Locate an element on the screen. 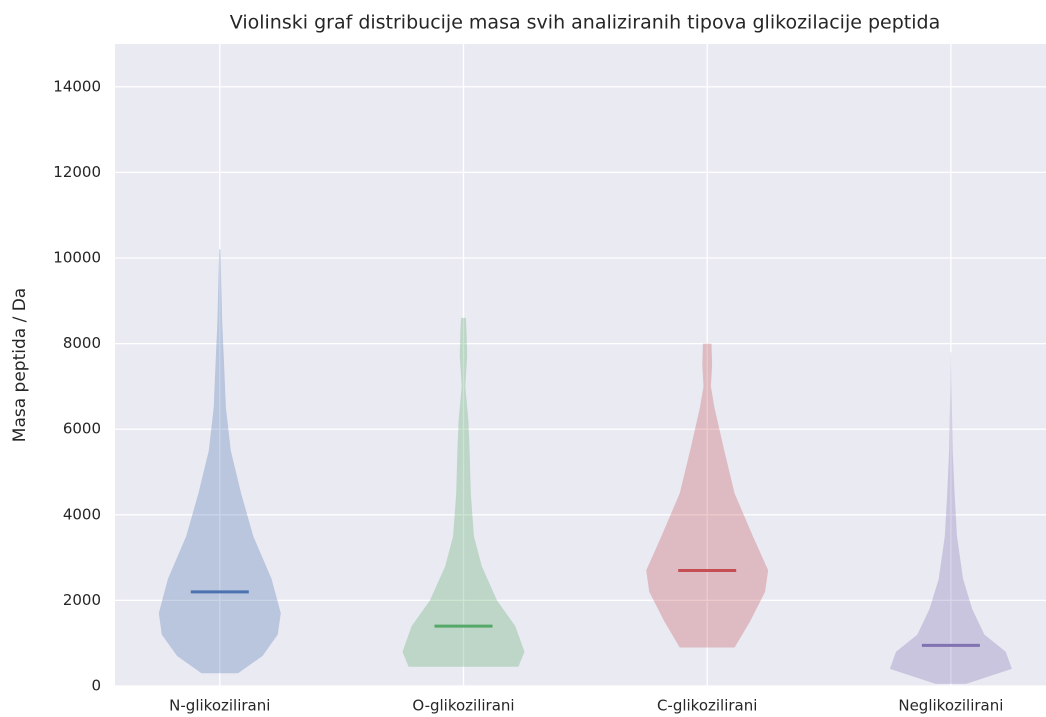  y-tick-label: 6000 is located at coordinates (82, 429).